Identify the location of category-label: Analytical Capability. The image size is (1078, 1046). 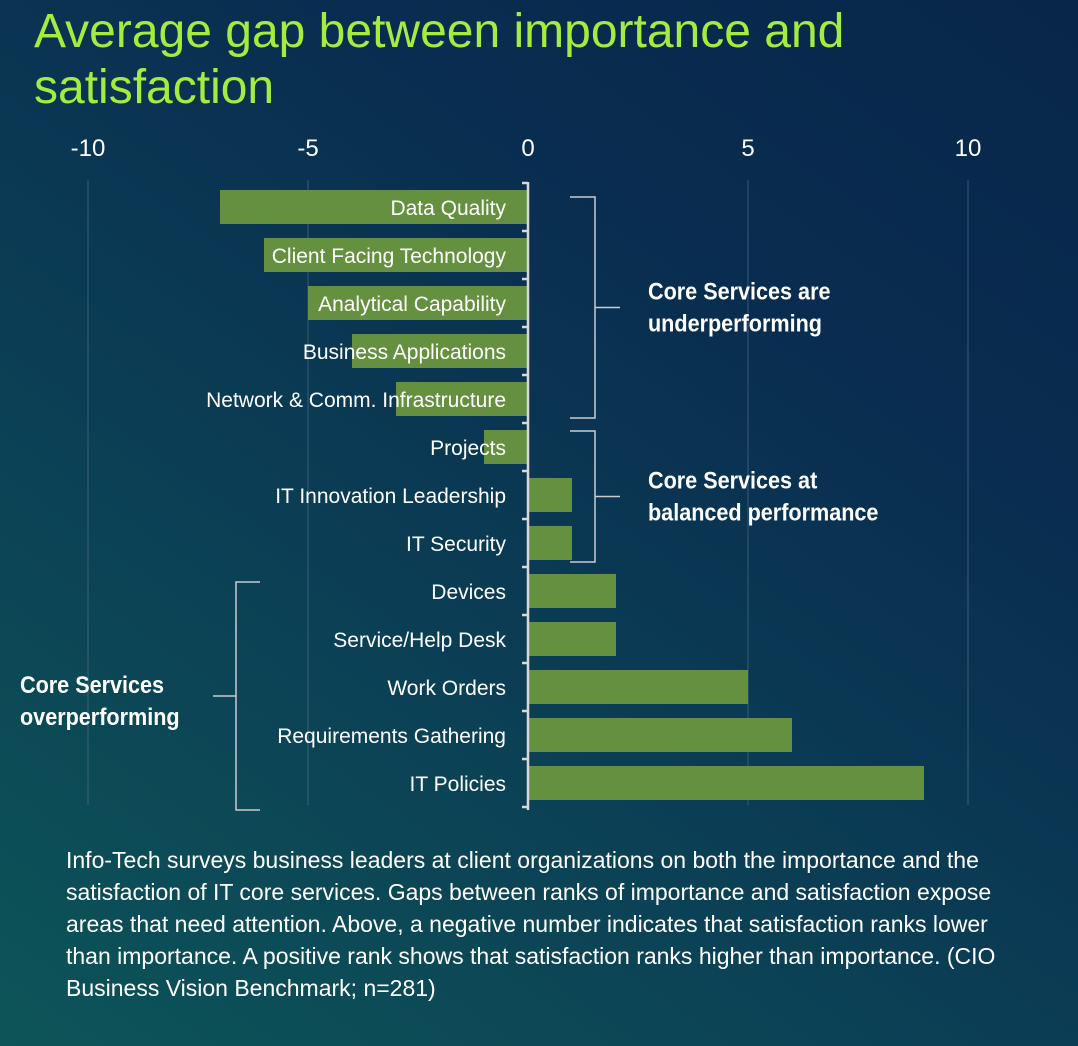
(412, 304).